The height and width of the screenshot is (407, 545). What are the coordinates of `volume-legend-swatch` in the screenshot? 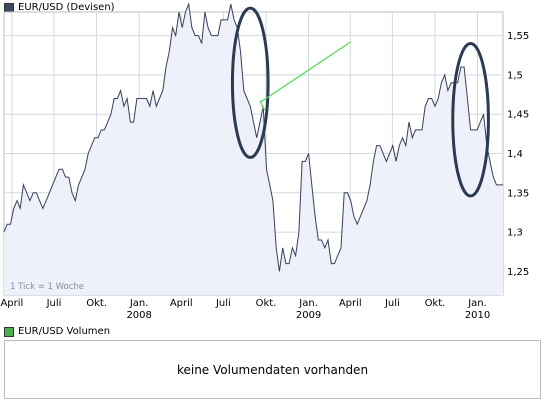 It's located at (9, 332).